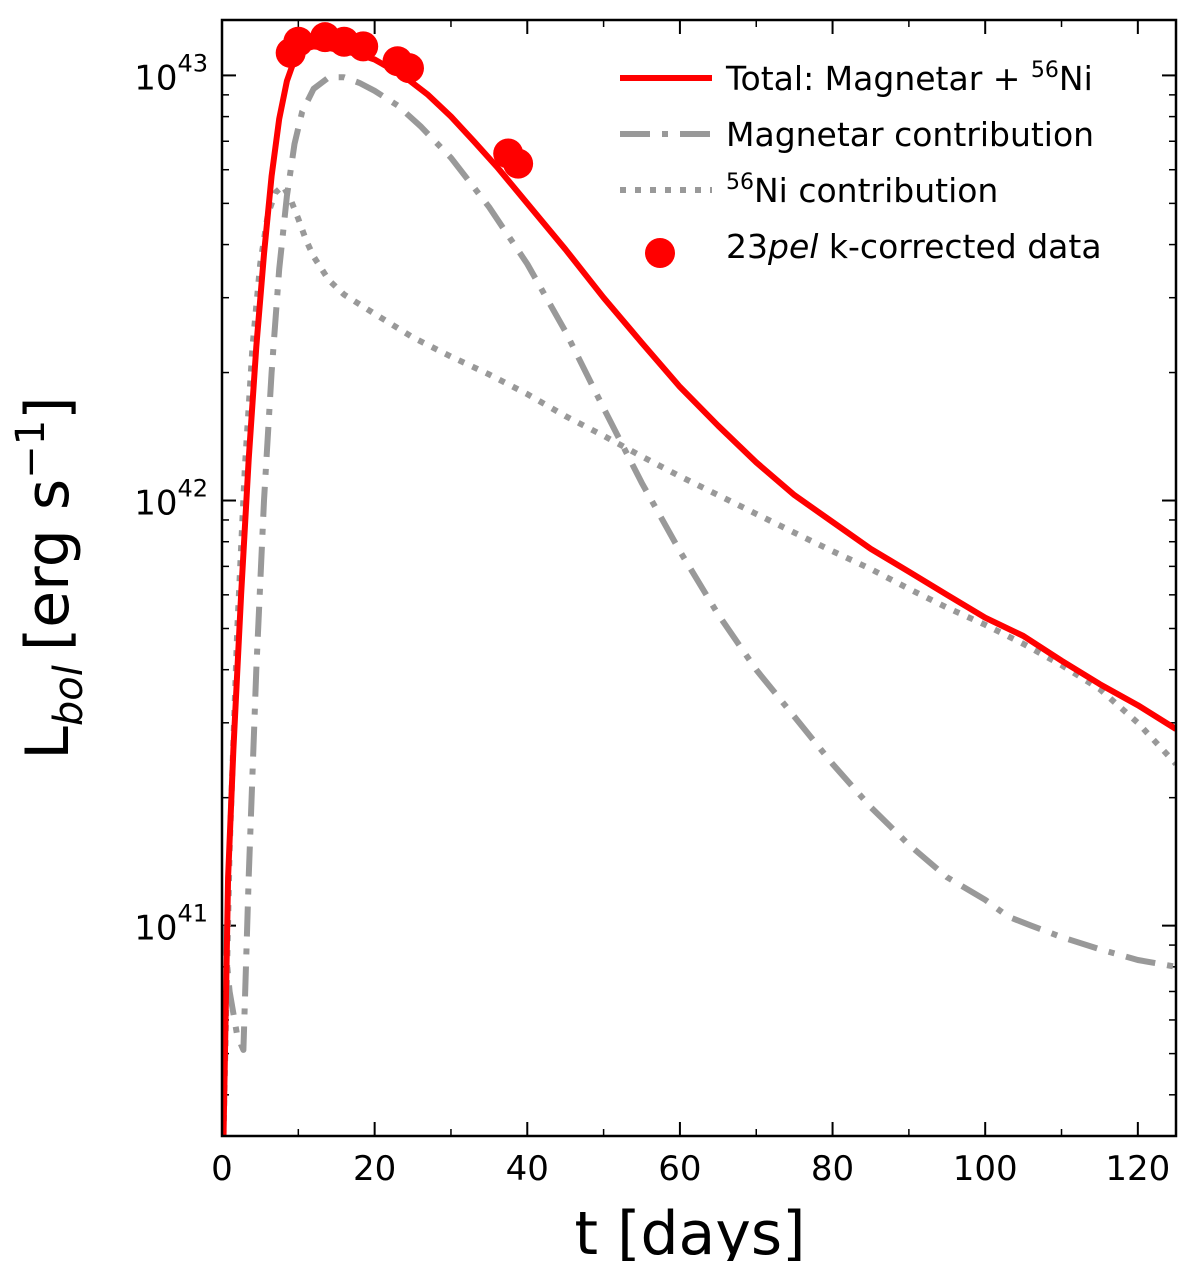 The image size is (1200, 1261). I want to click on legend-entry-total: Total: Magnetar + 56Ni, so click(856, 78).